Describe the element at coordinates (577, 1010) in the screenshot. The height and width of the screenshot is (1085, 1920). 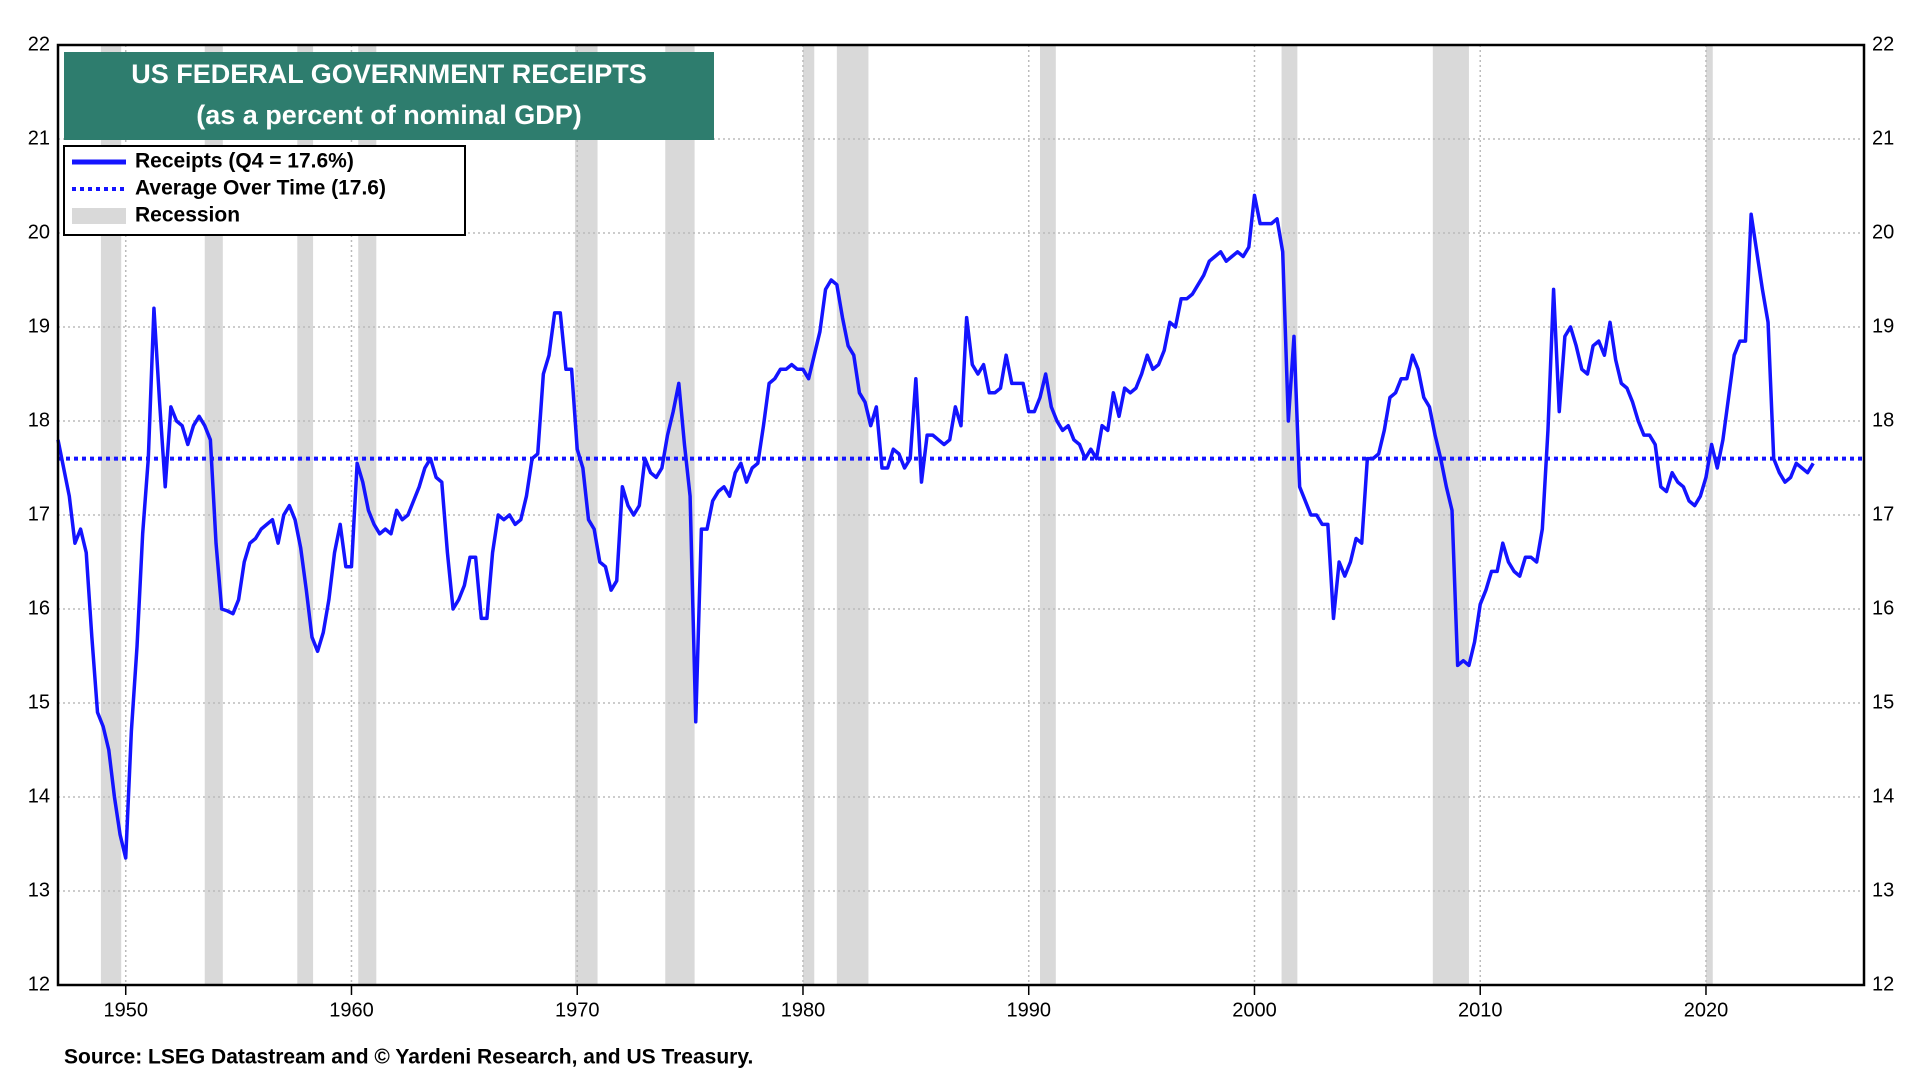
I see `x-tick-label: 1970` at that location.